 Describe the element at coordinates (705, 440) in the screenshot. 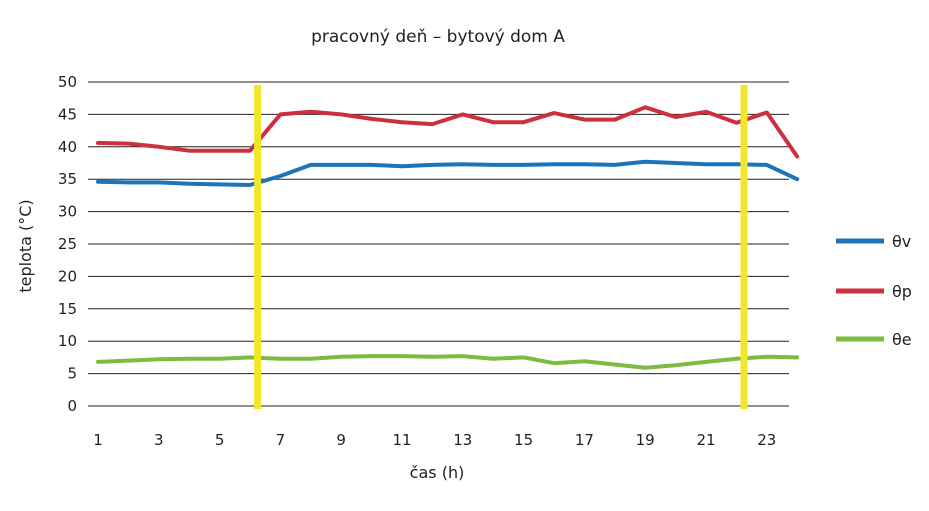

I see `x-tick-label: 21` at that location.